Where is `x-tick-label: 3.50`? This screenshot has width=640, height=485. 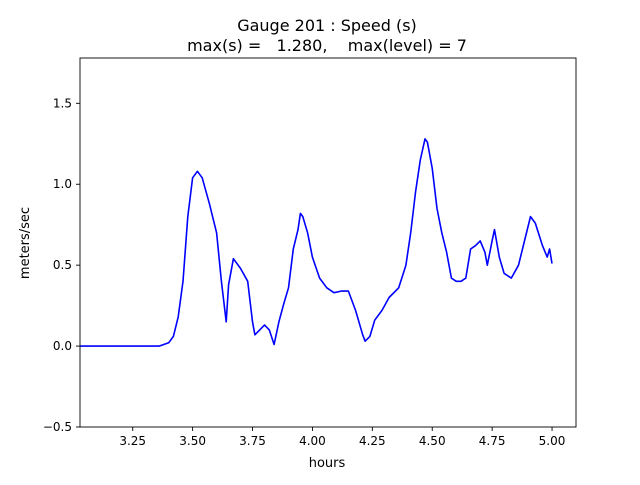 x-tick-label: 3.50 is located at coordinates (192, 441).